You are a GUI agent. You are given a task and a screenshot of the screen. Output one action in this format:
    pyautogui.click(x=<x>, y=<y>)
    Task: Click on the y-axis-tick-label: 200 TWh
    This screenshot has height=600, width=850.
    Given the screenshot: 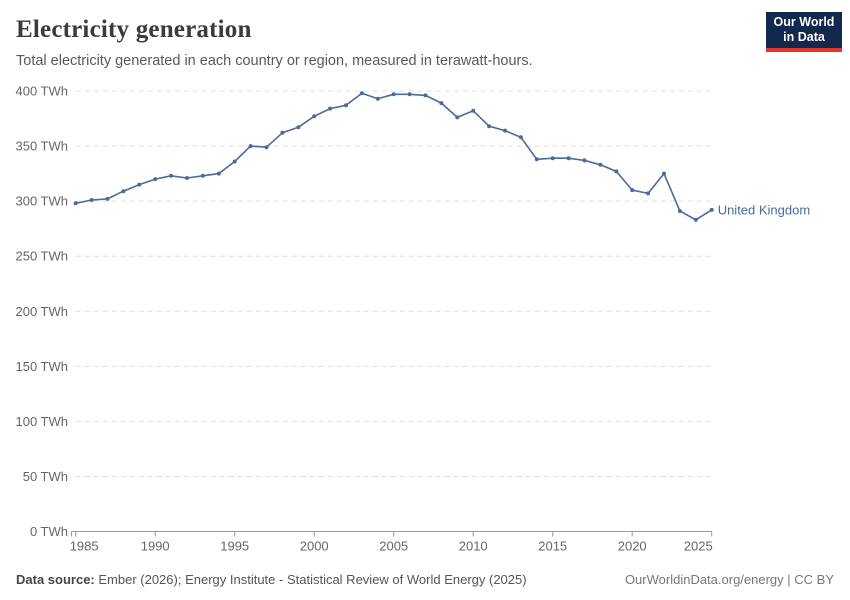 What is the action you would take?
    pyautogui.click(x=41, y=311)
    